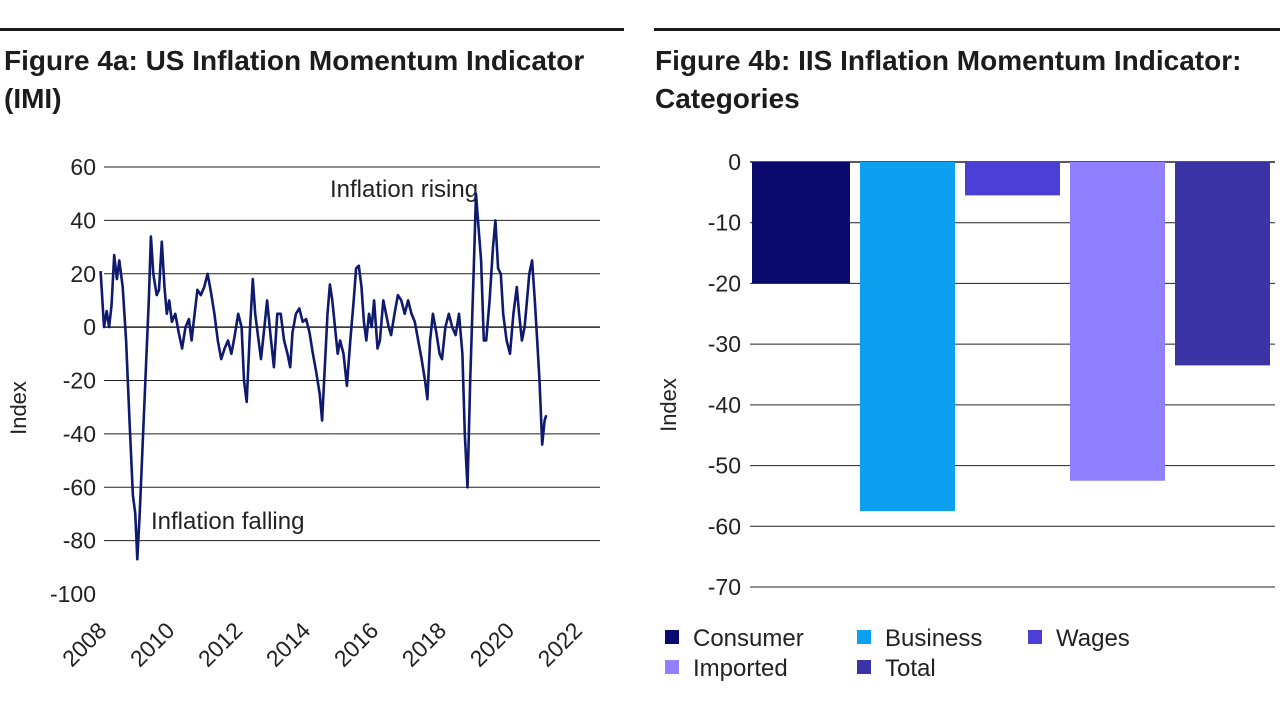 The width and height of the screenshot is (1280, 720). What do you see at coordinates (73, 594) in the screenshot?
I see `y-tick-label: -100` at bounding box center [73, 594].